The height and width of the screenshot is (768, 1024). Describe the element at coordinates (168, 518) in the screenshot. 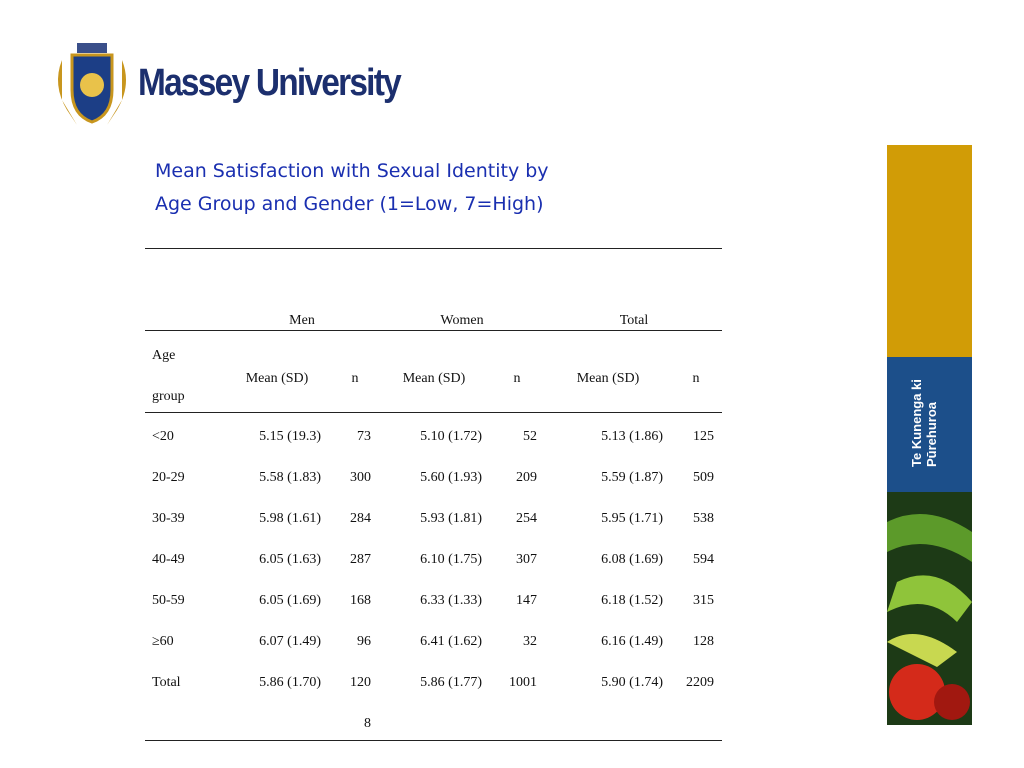

I see `row-label: 30-39` at that location.